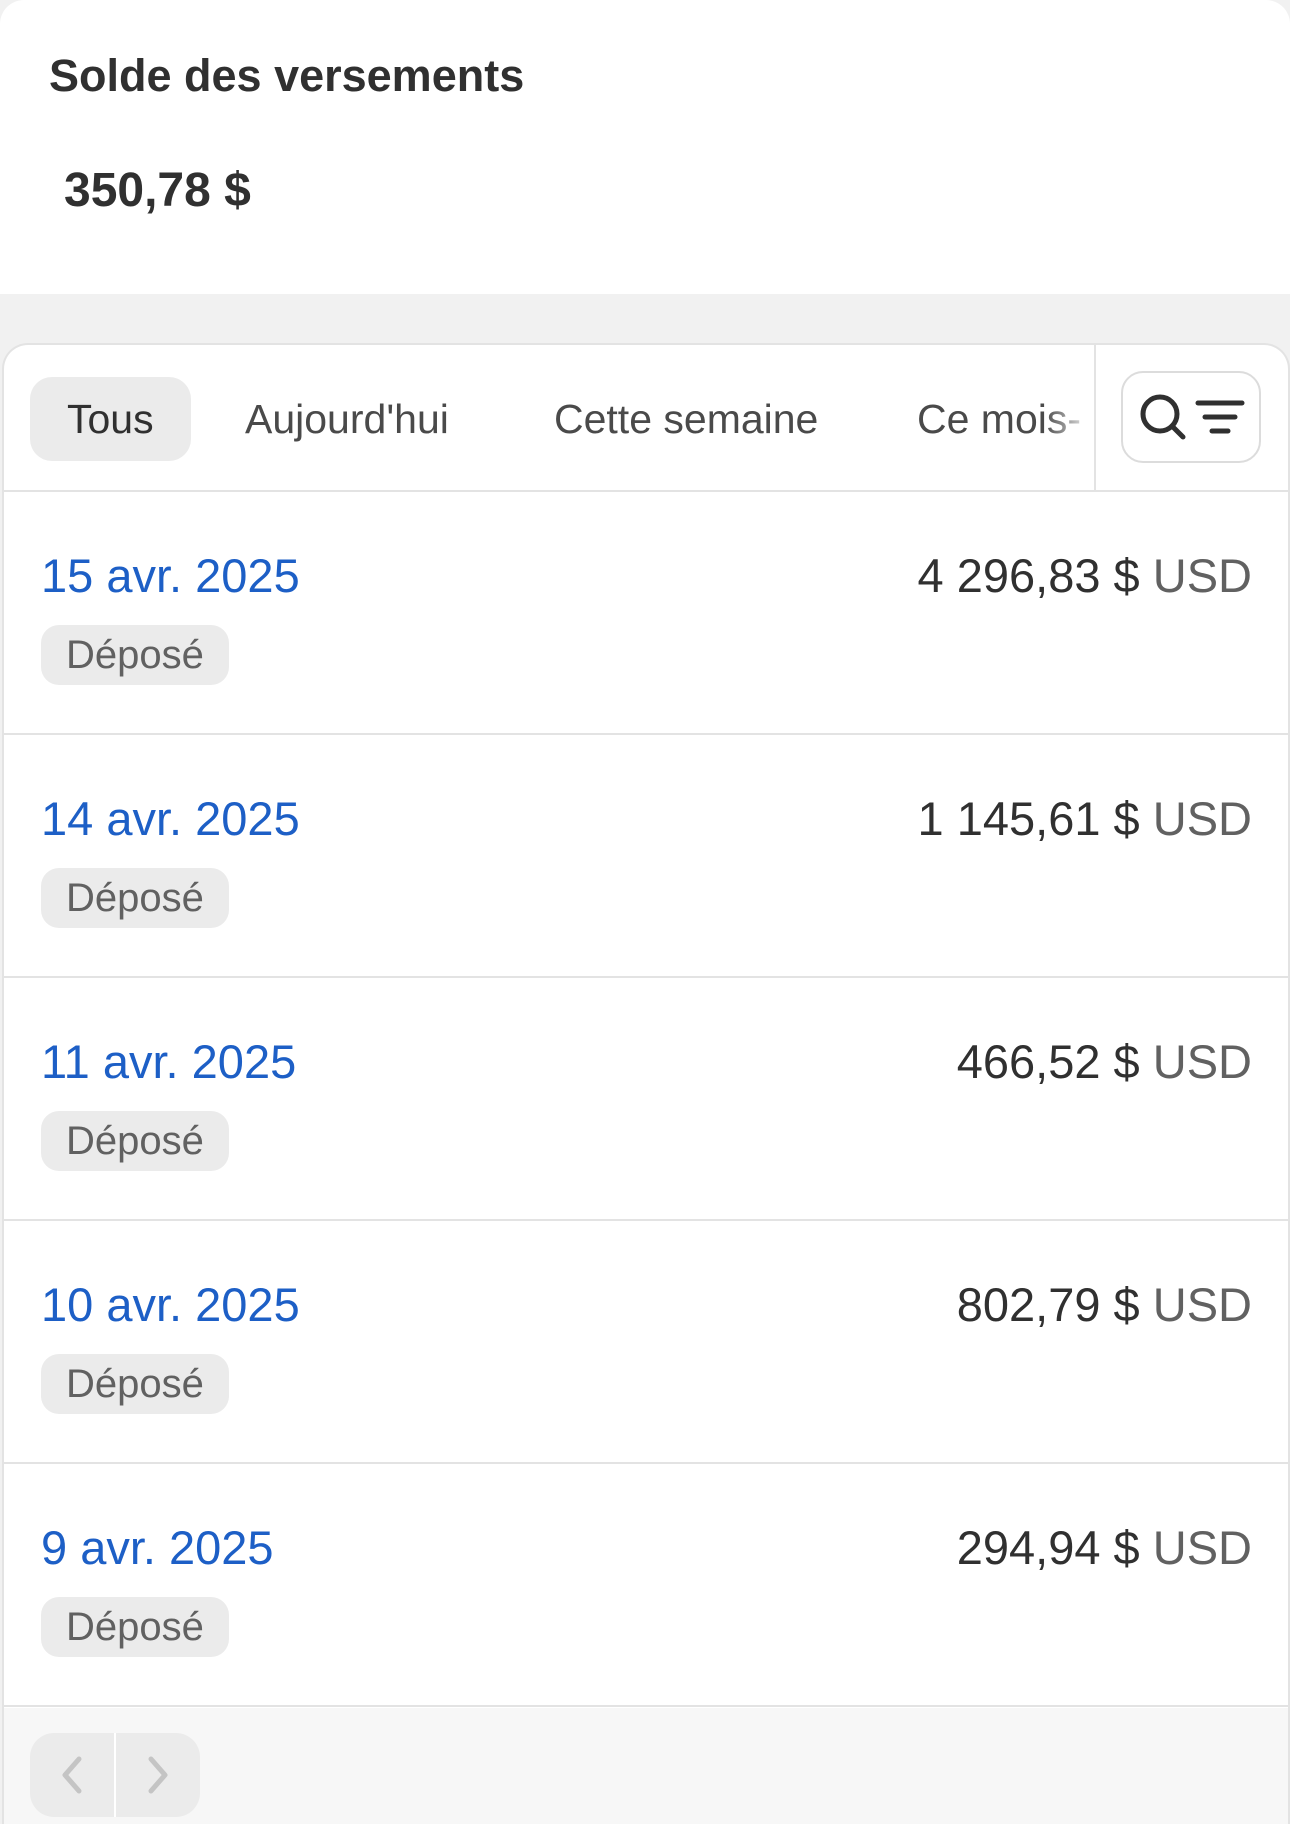 This screenshot has width=1290, height=1824. What do you see at coordinates (646, 1766) in the screenshot?
I see `pagination-footer` at bounding box center [646, 1766].